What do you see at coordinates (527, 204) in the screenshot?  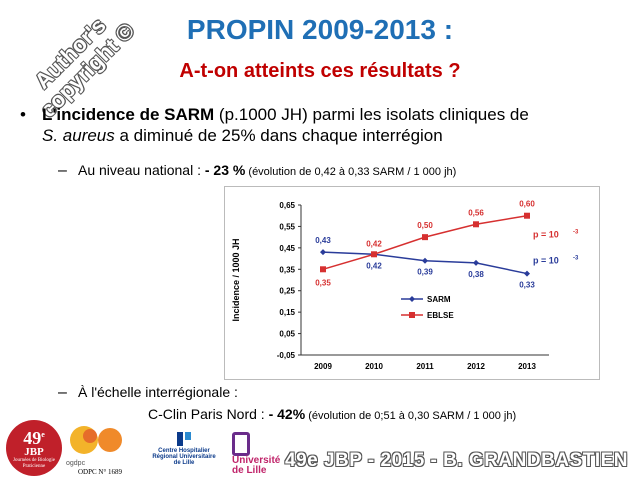 I see `data-label-eblse: 0,60` at bounding box center [527, 204].